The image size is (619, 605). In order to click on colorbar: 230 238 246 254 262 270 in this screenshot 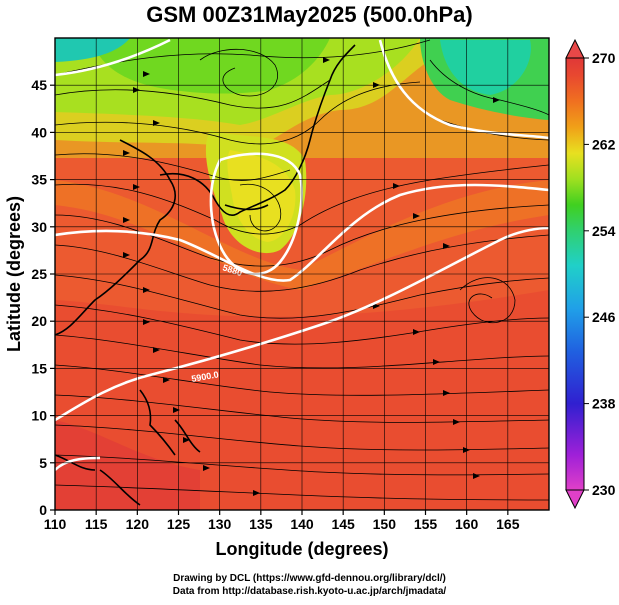, I will do `click(590, 274)`.